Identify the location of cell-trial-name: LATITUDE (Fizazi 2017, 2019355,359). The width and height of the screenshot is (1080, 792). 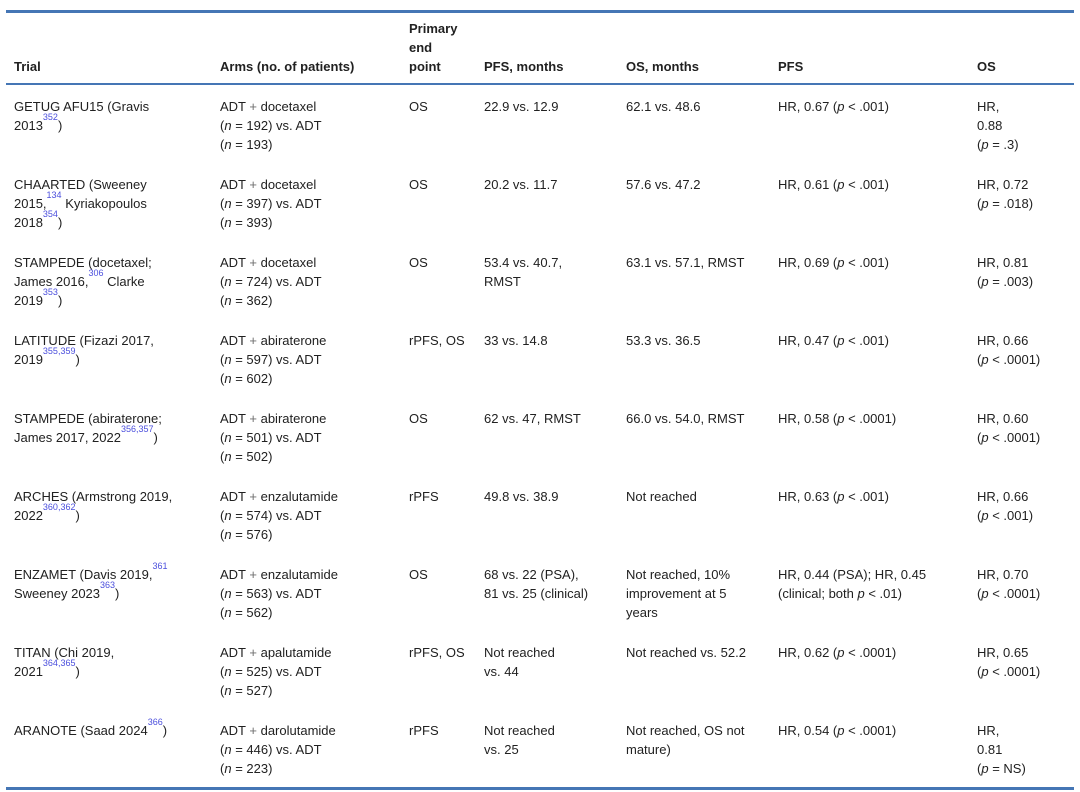
(84, 350).